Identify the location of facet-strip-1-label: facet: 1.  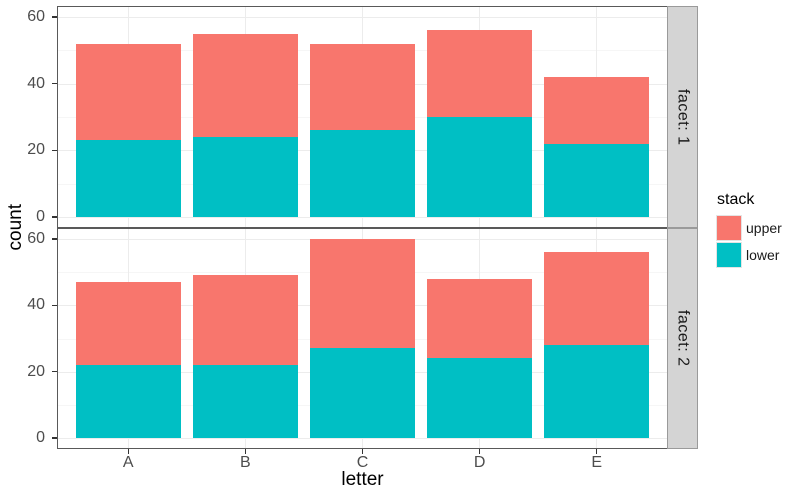
(683, 117).